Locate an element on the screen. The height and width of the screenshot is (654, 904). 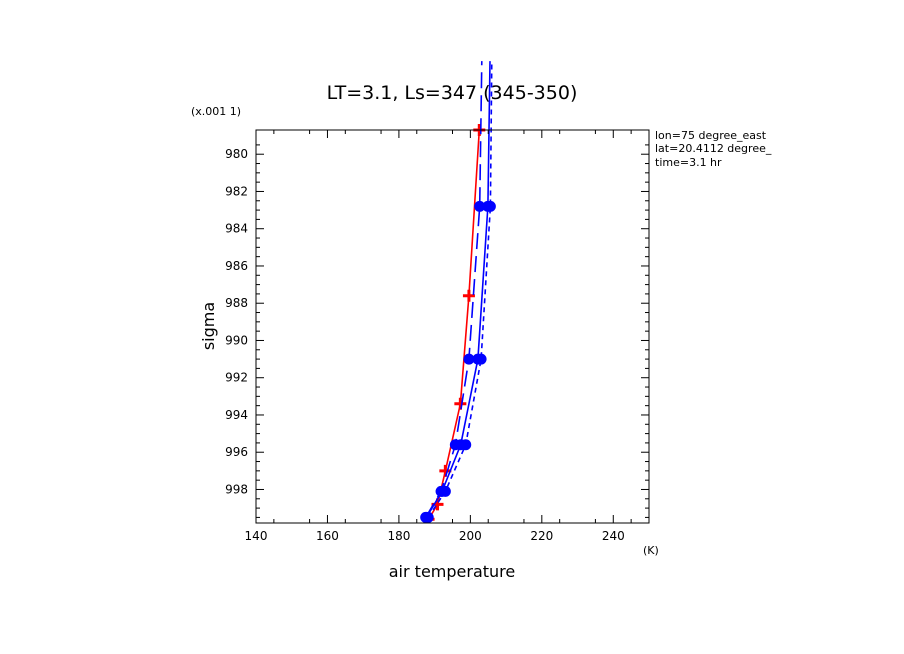
x-tick-label: 140 is located at coordinates (256, 536).